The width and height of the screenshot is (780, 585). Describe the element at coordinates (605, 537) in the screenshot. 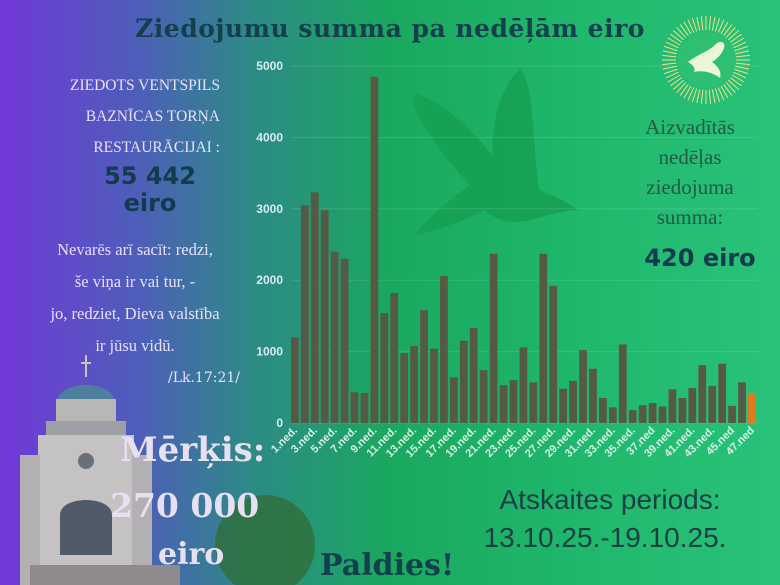

I see `period-value: 13.10.25.-19.10.25.` at that location.